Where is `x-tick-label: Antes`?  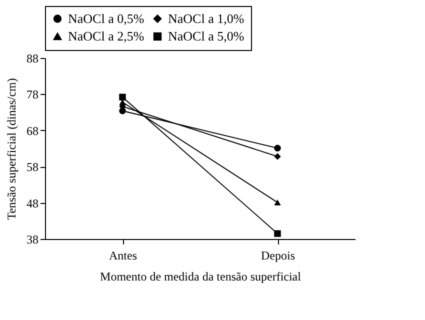
x-tick-label: Antes is located at coordinates (123, 255).